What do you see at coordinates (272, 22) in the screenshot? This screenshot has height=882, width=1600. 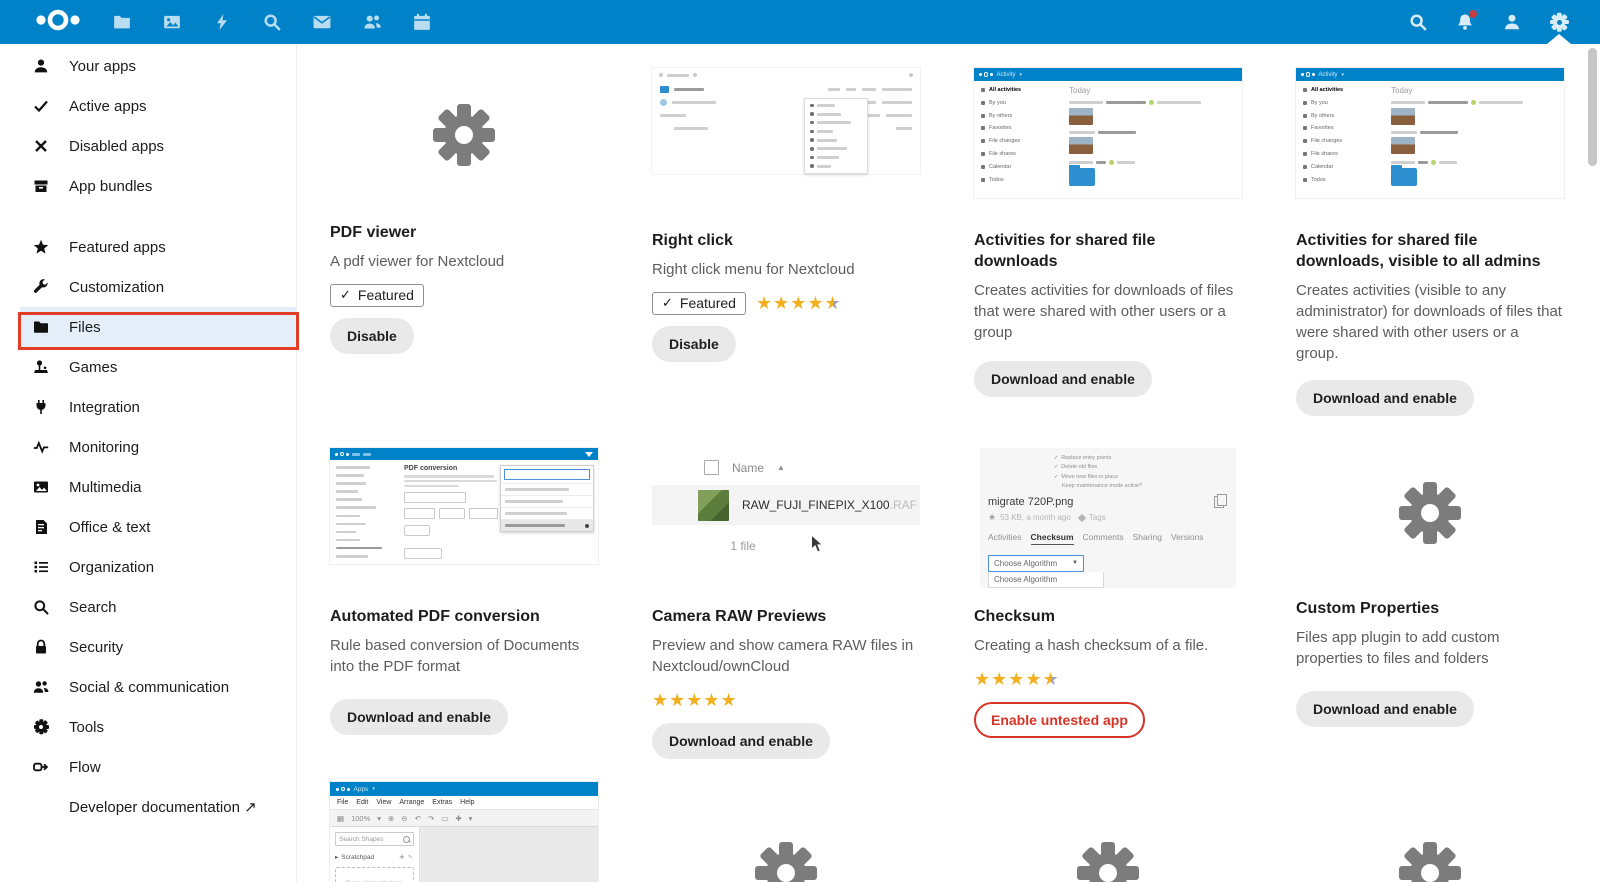 I see `search-app-icon` at bounding box center [272, 22].